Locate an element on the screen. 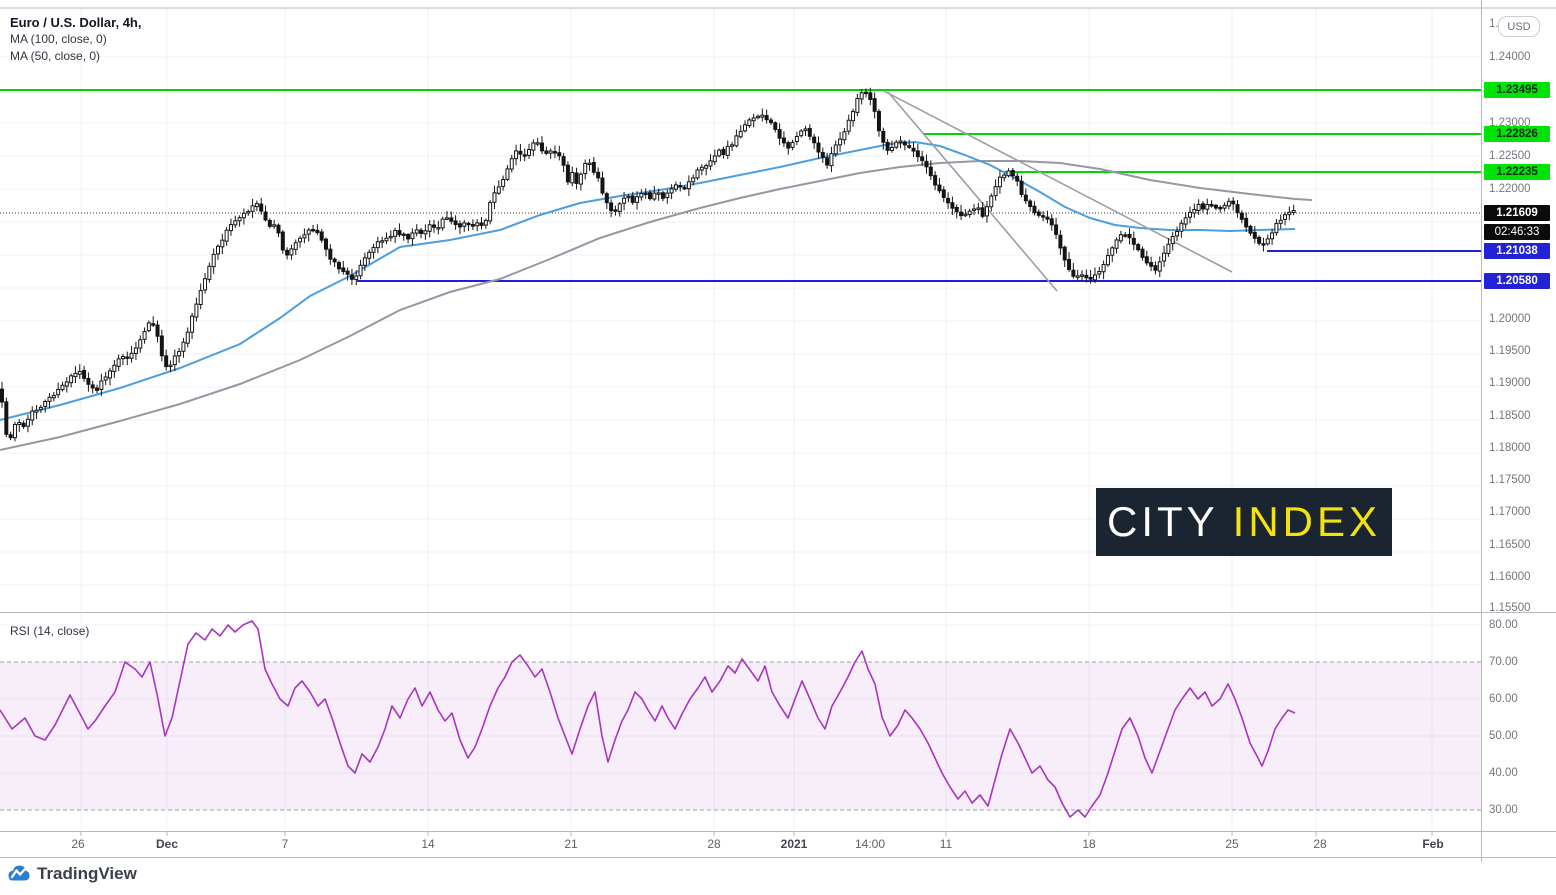  price-tick-label: 1.17000 is located at coordinates (1510, 512).